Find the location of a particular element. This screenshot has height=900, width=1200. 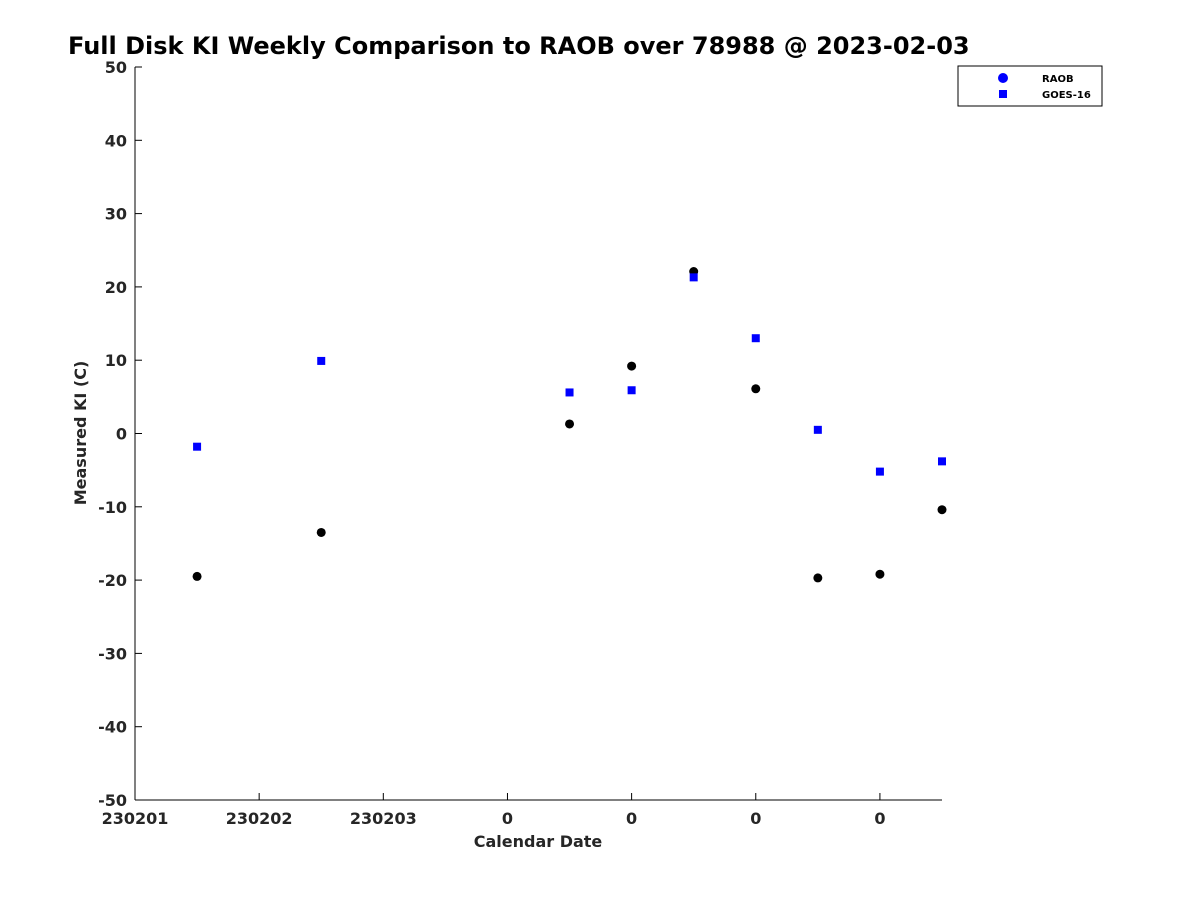

y-ticks: -50 -40 -30 -20 -10 0 10 20 30 40 50 is located at coordinates (120, 434).